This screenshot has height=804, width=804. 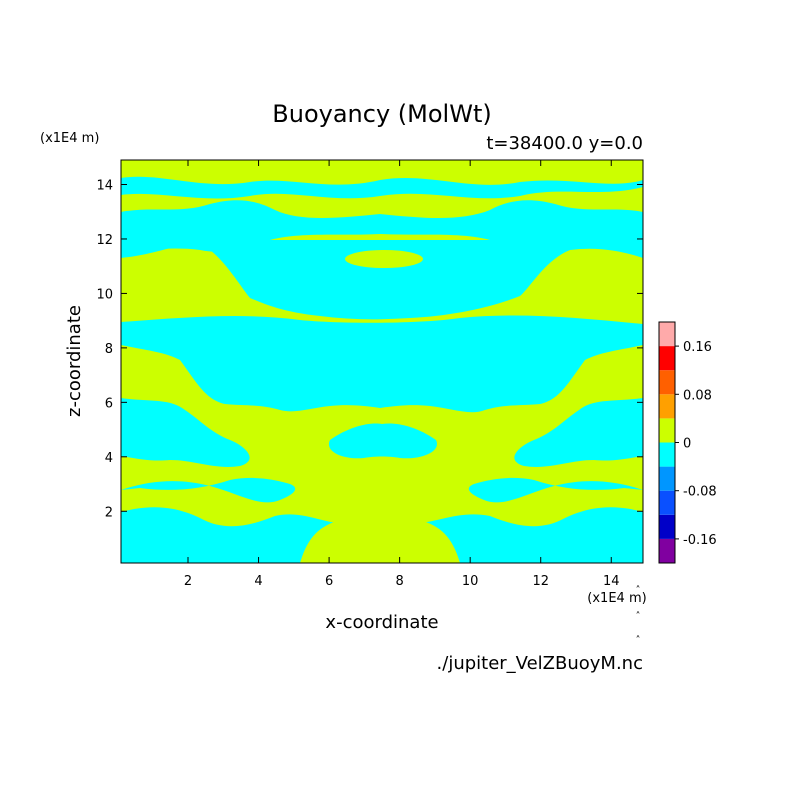 What do you see at coordinates (611, 581) in the screenshot?
I see `x-tick-label: 14` at bounding box center [611, 581].